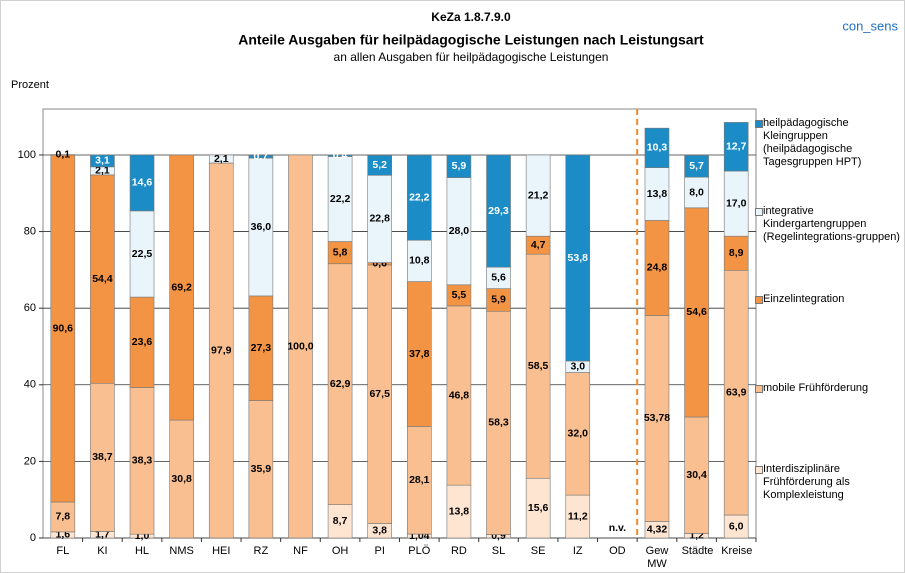  What do you see at coordinates (181, 479) in the screenshot?
I see `value-label: 30,8` at bounding box center [181, 479].